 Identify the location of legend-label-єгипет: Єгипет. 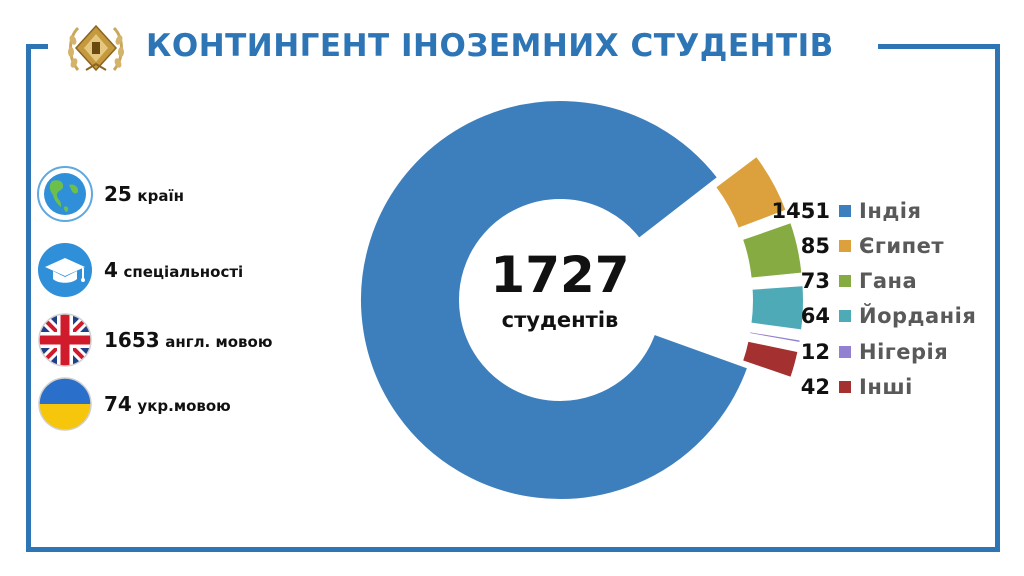
(902, 246).